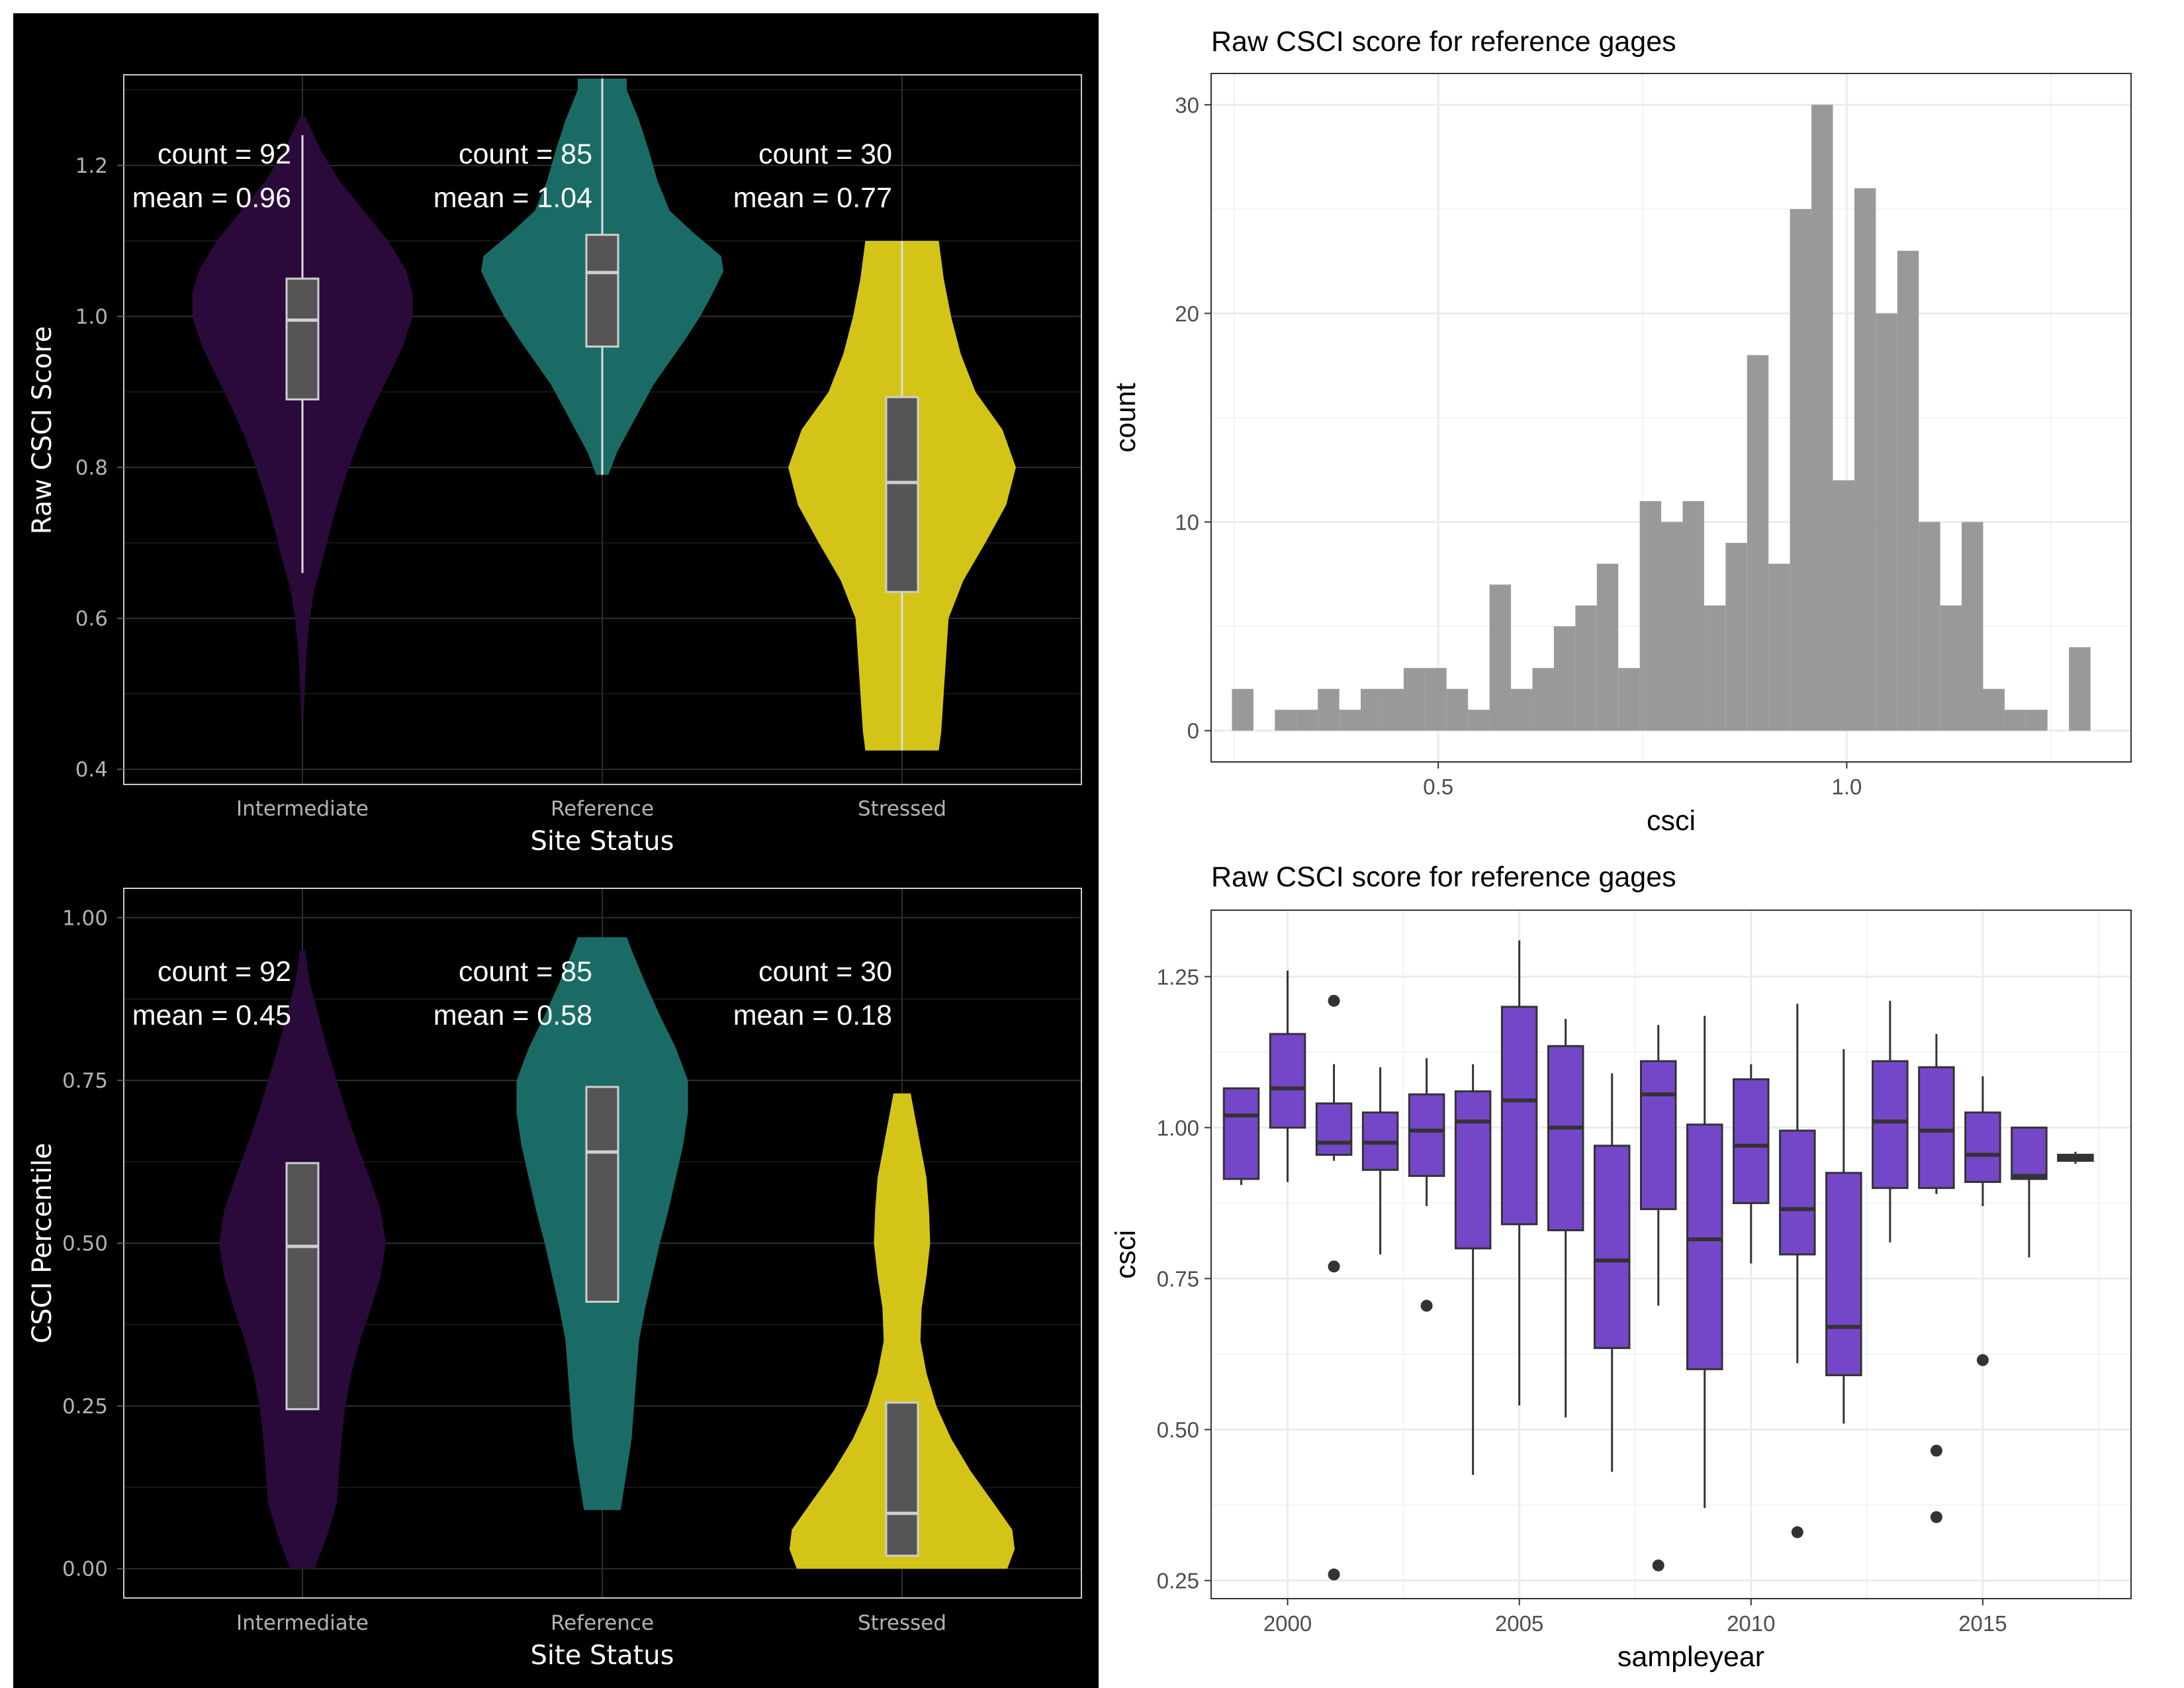 This screenshot has width=2184, height=1688. Describe the element at coordinates (1178, 976) in the screenshot. I see `boxplot-ytick-label: 1.25` at that location.